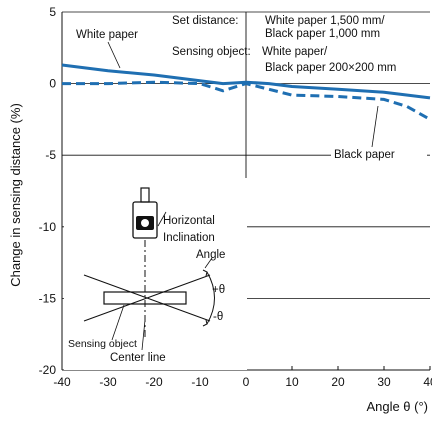 This screenshot has height=421, width=432. Describe the element at coordinates (246, 382) in the screenshot. I see `x-tick-label: 0` at that location.